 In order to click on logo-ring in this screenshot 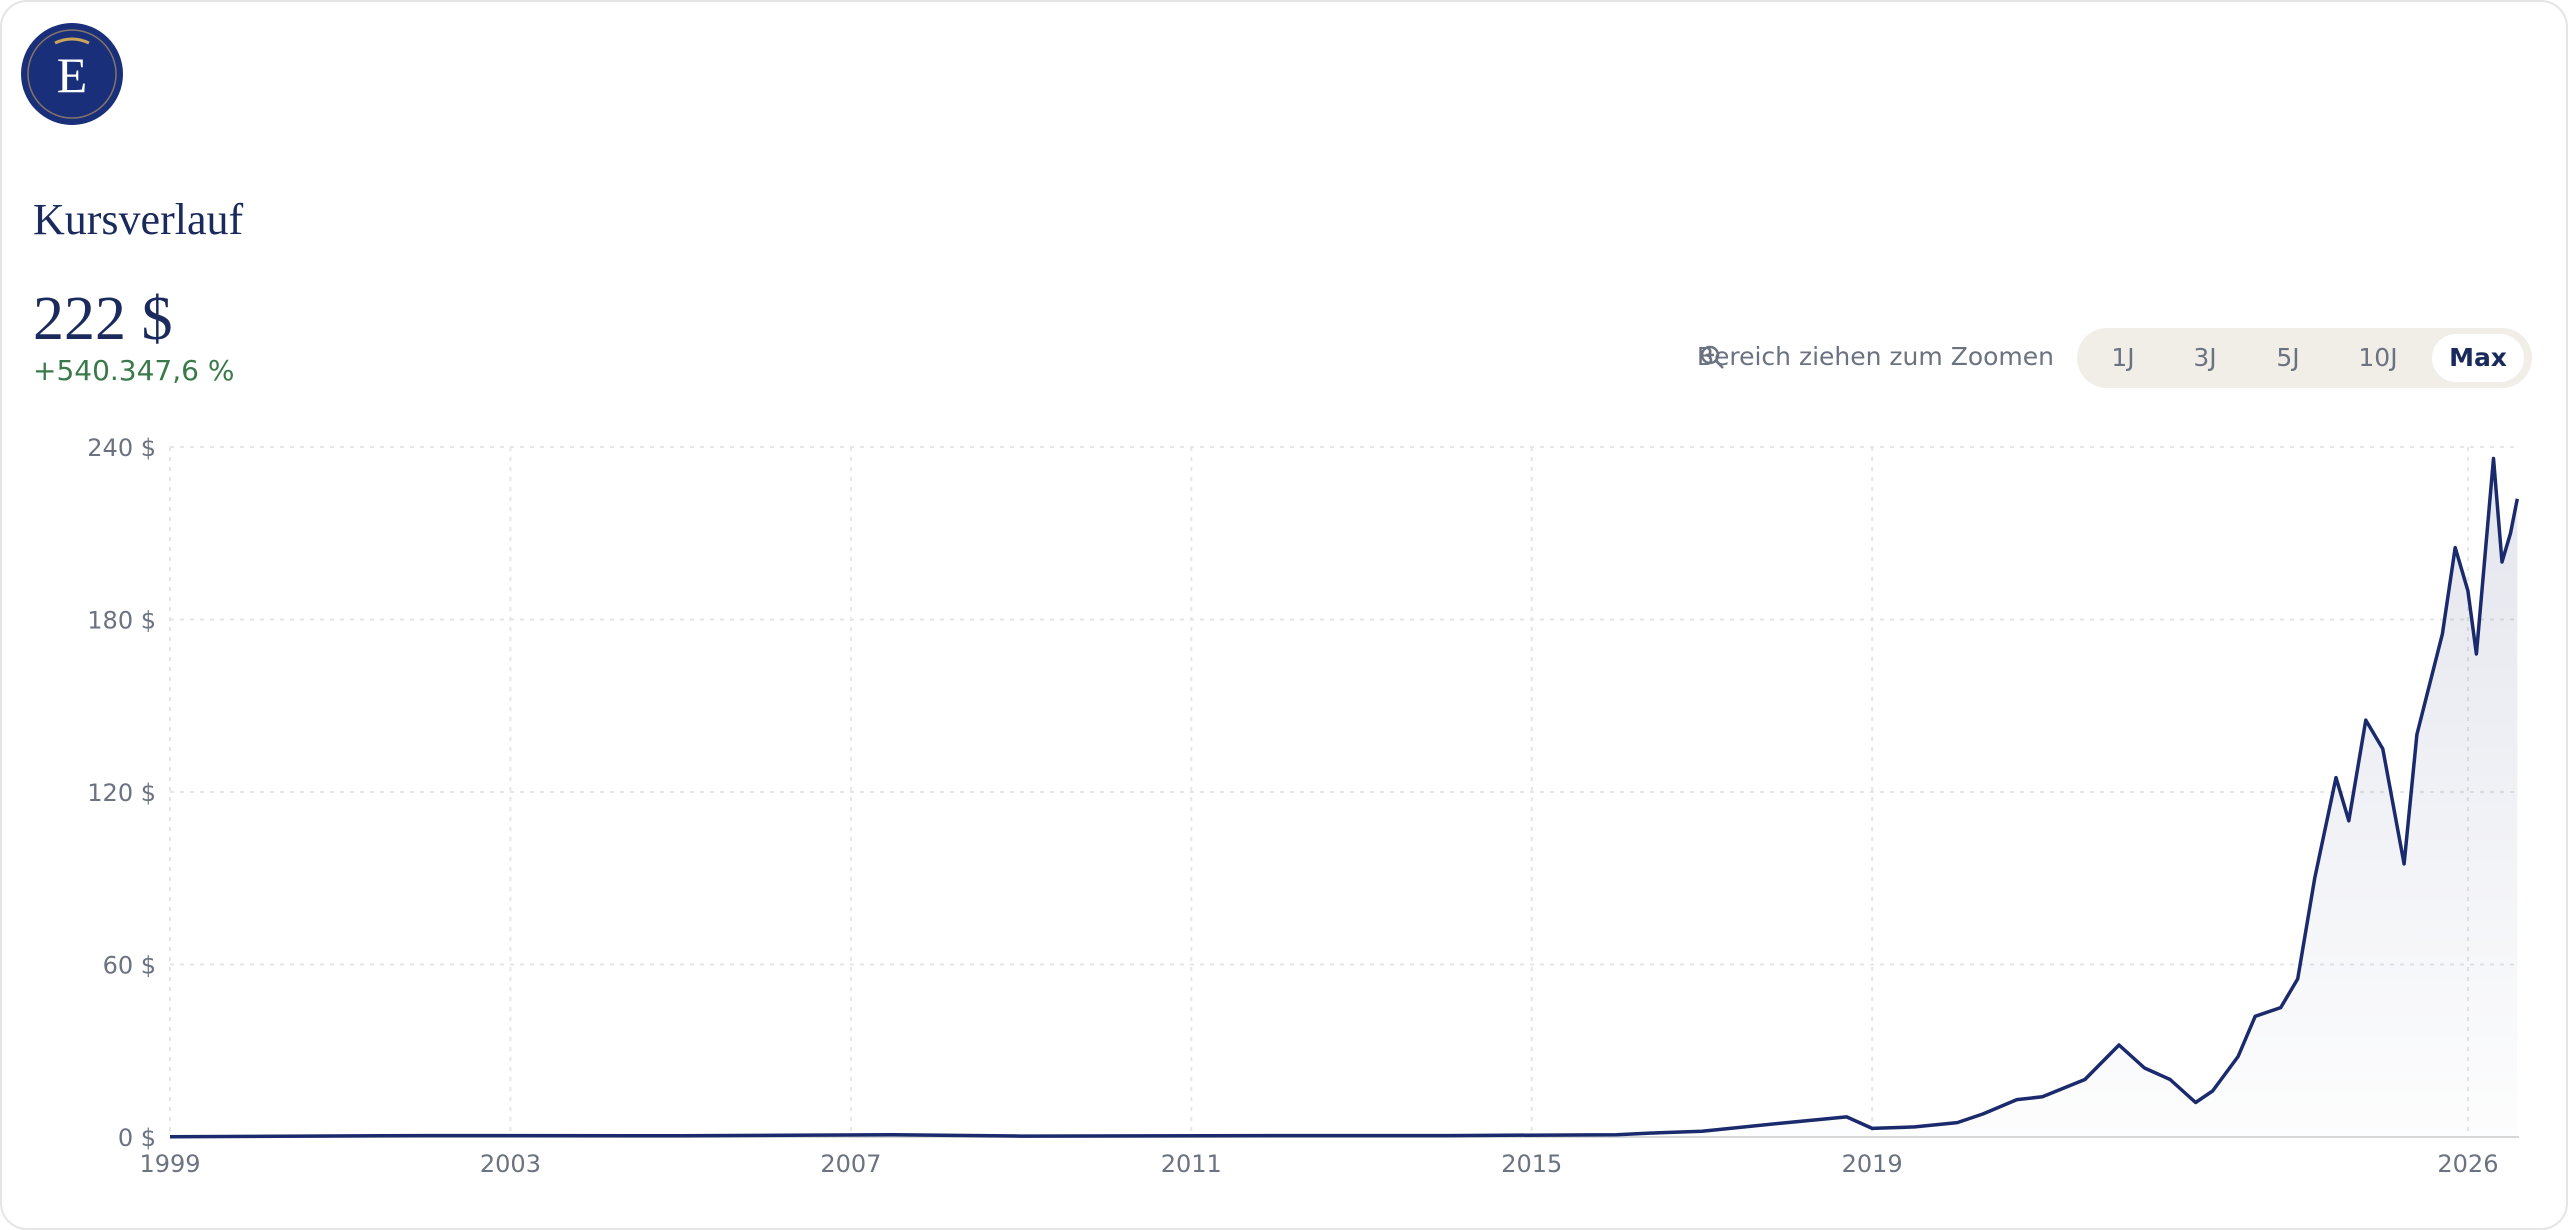, I will do `click(72, 74)`.